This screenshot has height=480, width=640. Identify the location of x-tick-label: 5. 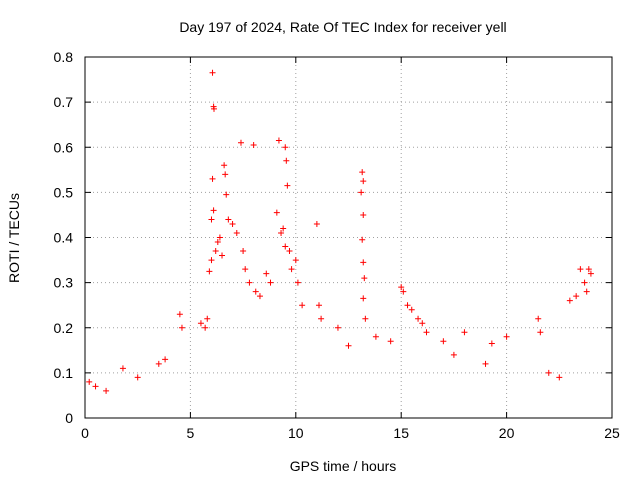
(191, 433).